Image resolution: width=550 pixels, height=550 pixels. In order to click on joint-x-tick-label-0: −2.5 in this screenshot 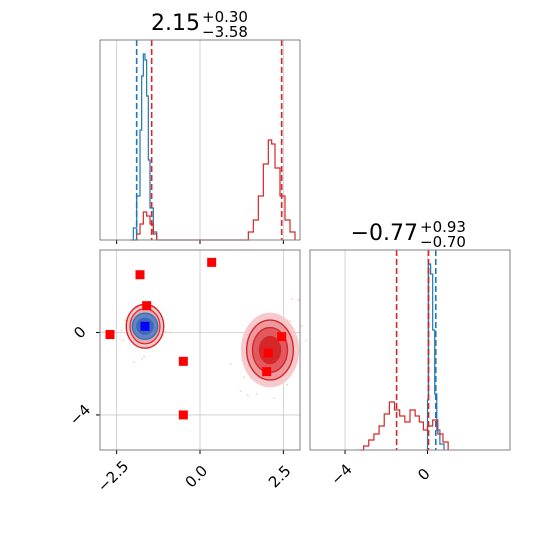, I will do `click(113, 476)`.